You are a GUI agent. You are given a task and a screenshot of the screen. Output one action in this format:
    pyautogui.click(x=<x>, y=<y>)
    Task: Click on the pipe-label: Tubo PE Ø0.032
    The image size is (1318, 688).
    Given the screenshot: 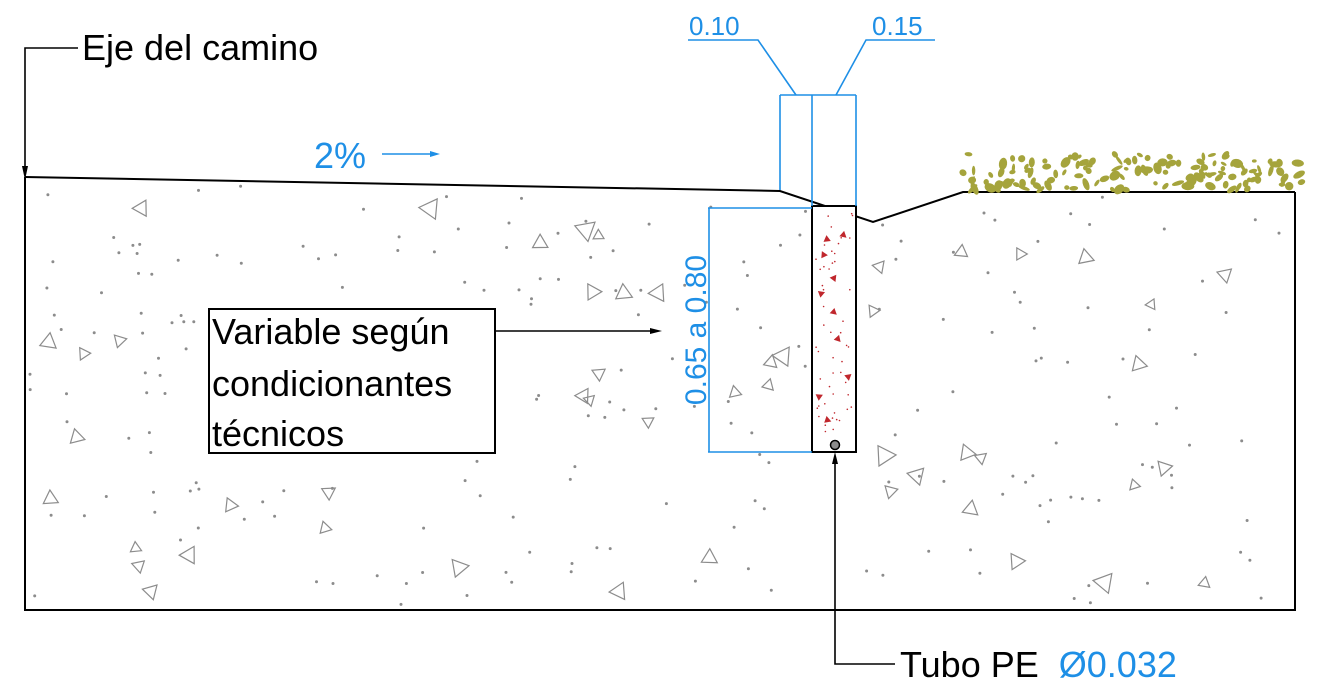 What is the action you would take?
    pyautogui.click(x=1038, y=664)
    